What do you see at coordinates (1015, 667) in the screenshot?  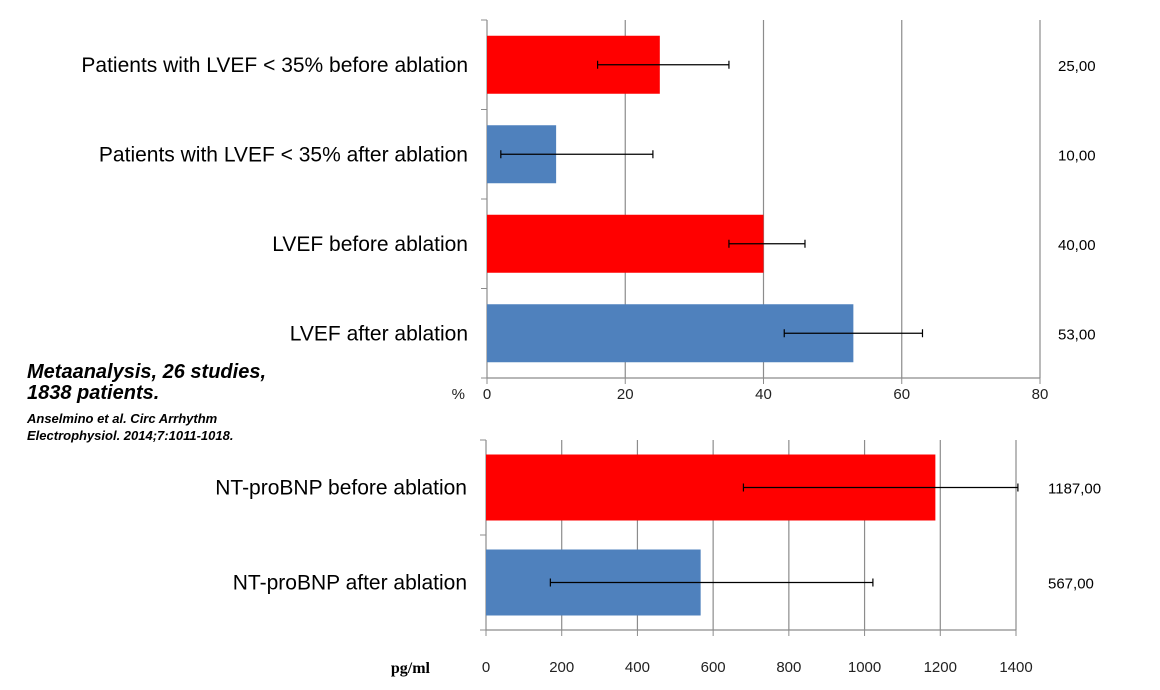 I see `x-tick-label: 1400` at bounding box center [1015, 667].